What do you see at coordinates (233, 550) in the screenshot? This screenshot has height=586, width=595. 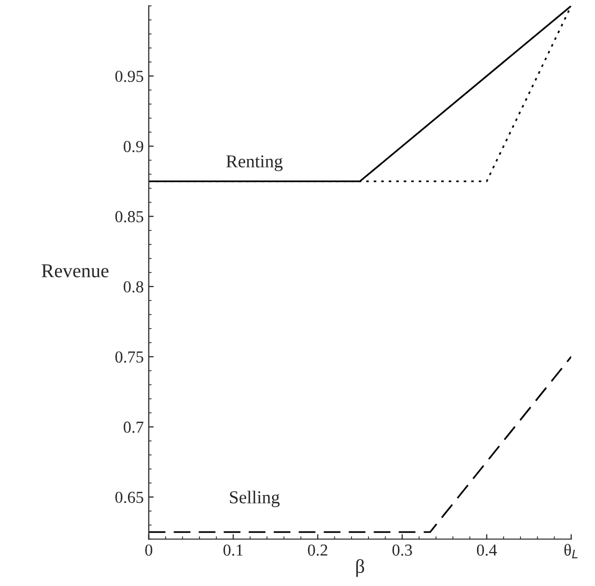 I see `x-tick-label: 0.1` at bounding box center [233, 550].